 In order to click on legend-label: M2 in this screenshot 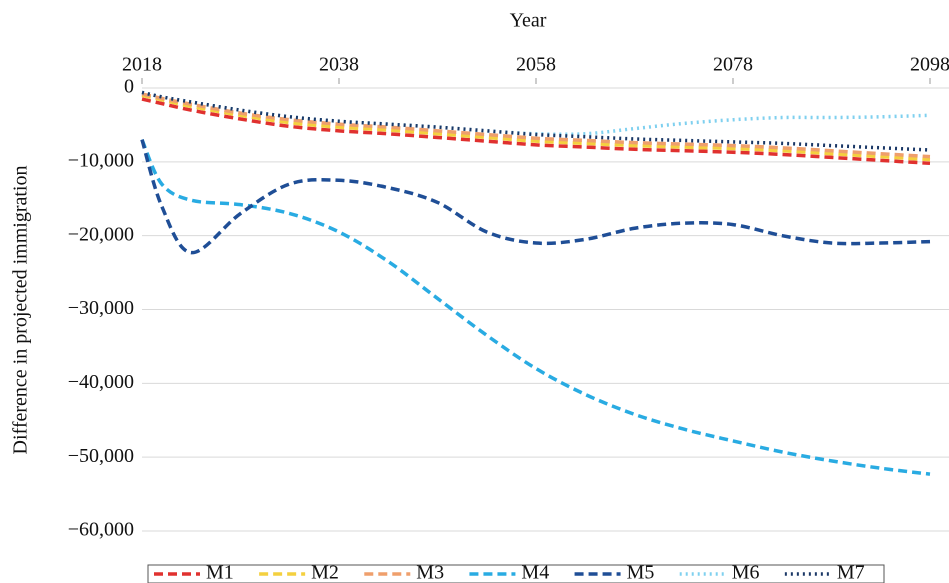, I will do `click(325, 572)`.